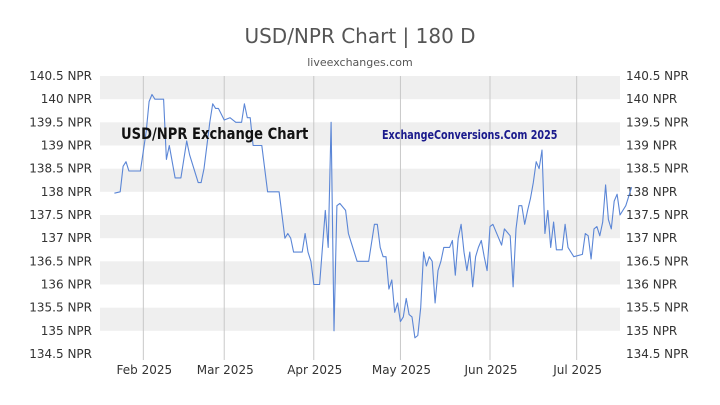 This screenshot has width=720, height=405. What do you see at coordinates (651, 99) in the screenshot?
I see `y-tick-label-right: 140 NPR` at bounding box center [651, 99].